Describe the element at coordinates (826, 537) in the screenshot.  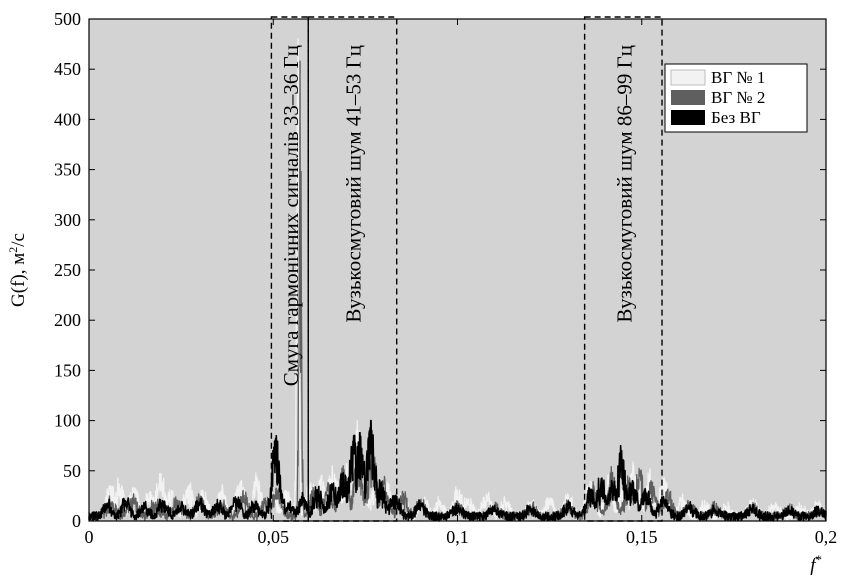
I see `x-tick-label: 0,2` at that location.